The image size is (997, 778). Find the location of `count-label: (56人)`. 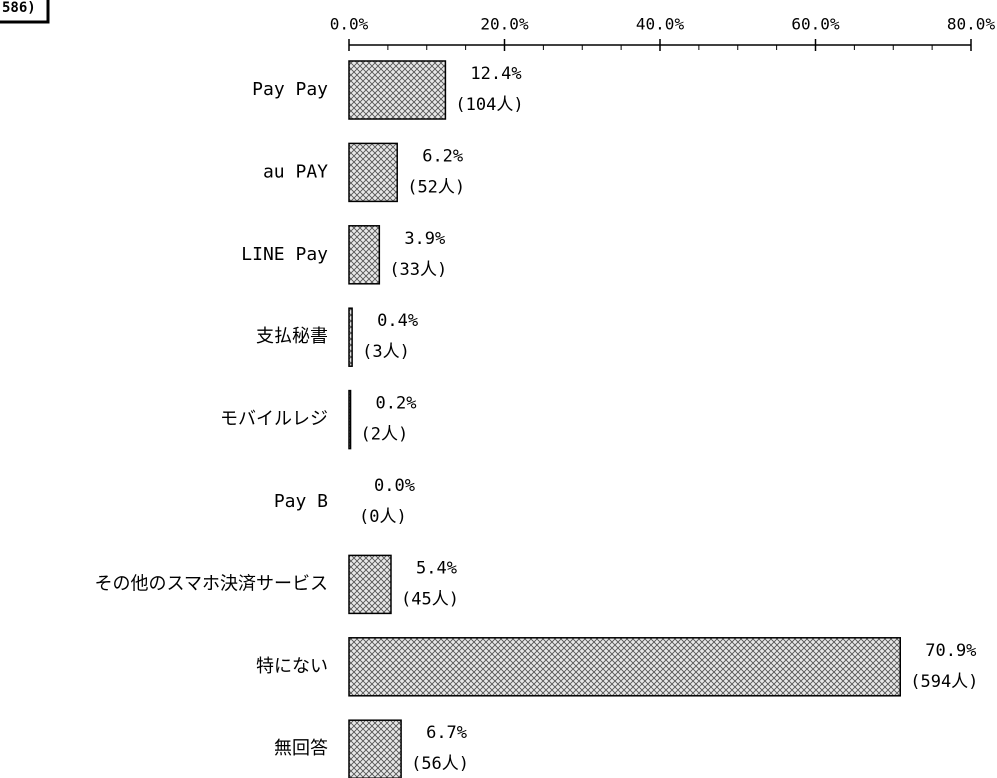

count-label: (56人) is located at coordinates (440, 764).